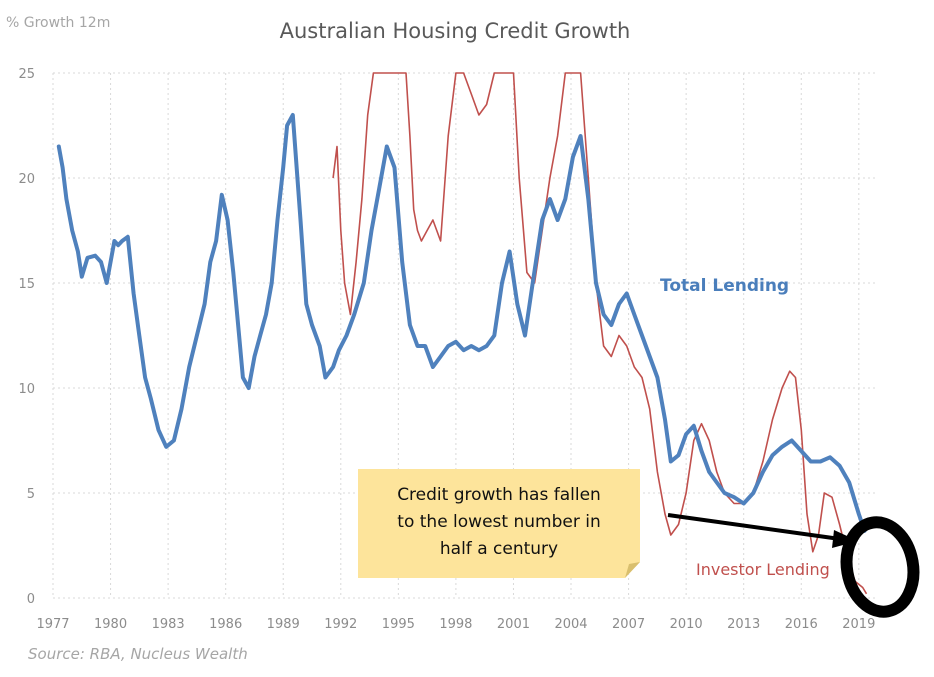  Describe the element at coordinates (845, 539) in the screenshot. I see `annotation-arrow-head` at that location.